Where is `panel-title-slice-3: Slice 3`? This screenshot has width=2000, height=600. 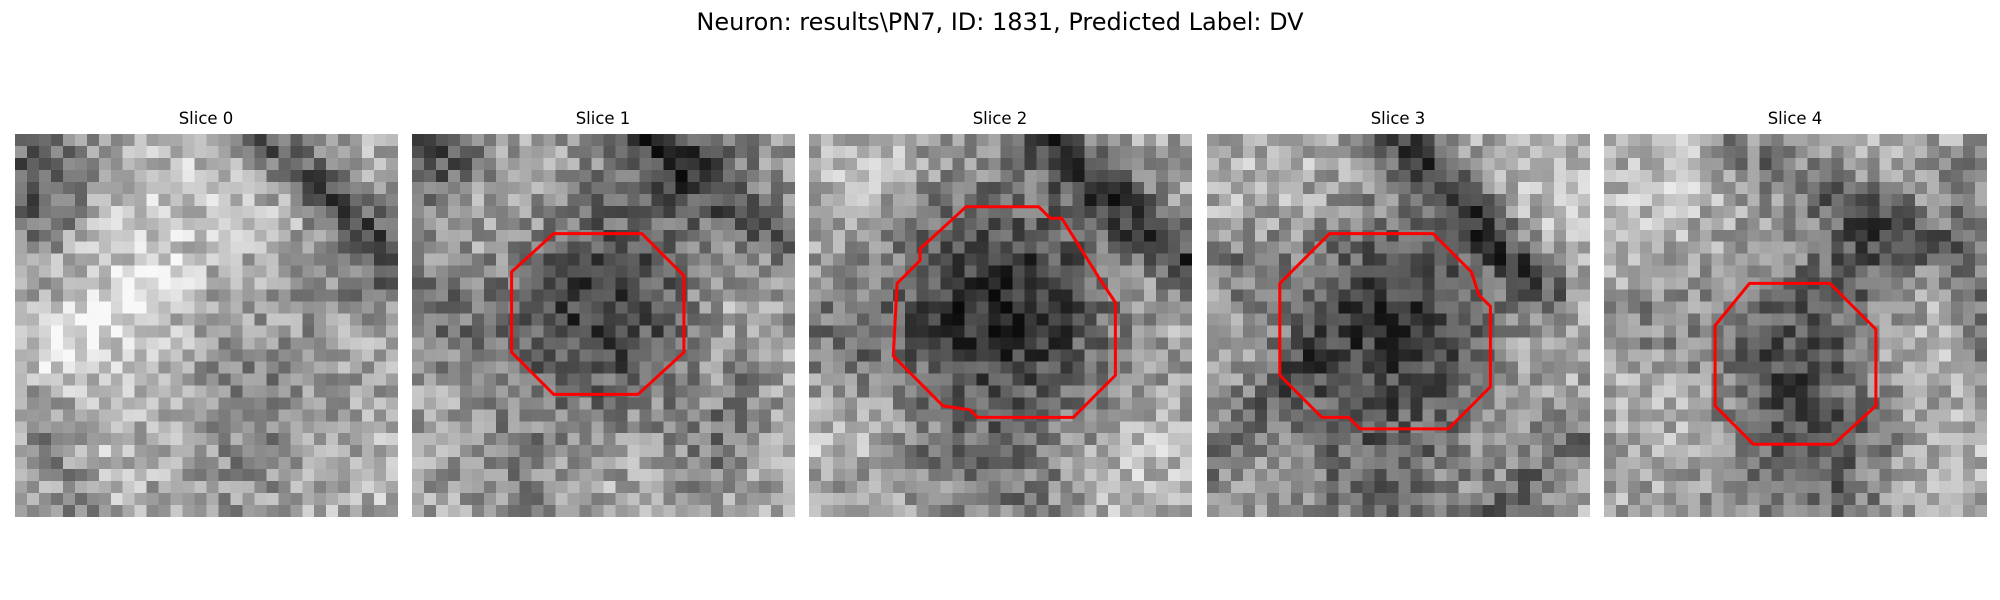
panel-title-slice-3: Slice 3 is located at coordinates (1398, 118).